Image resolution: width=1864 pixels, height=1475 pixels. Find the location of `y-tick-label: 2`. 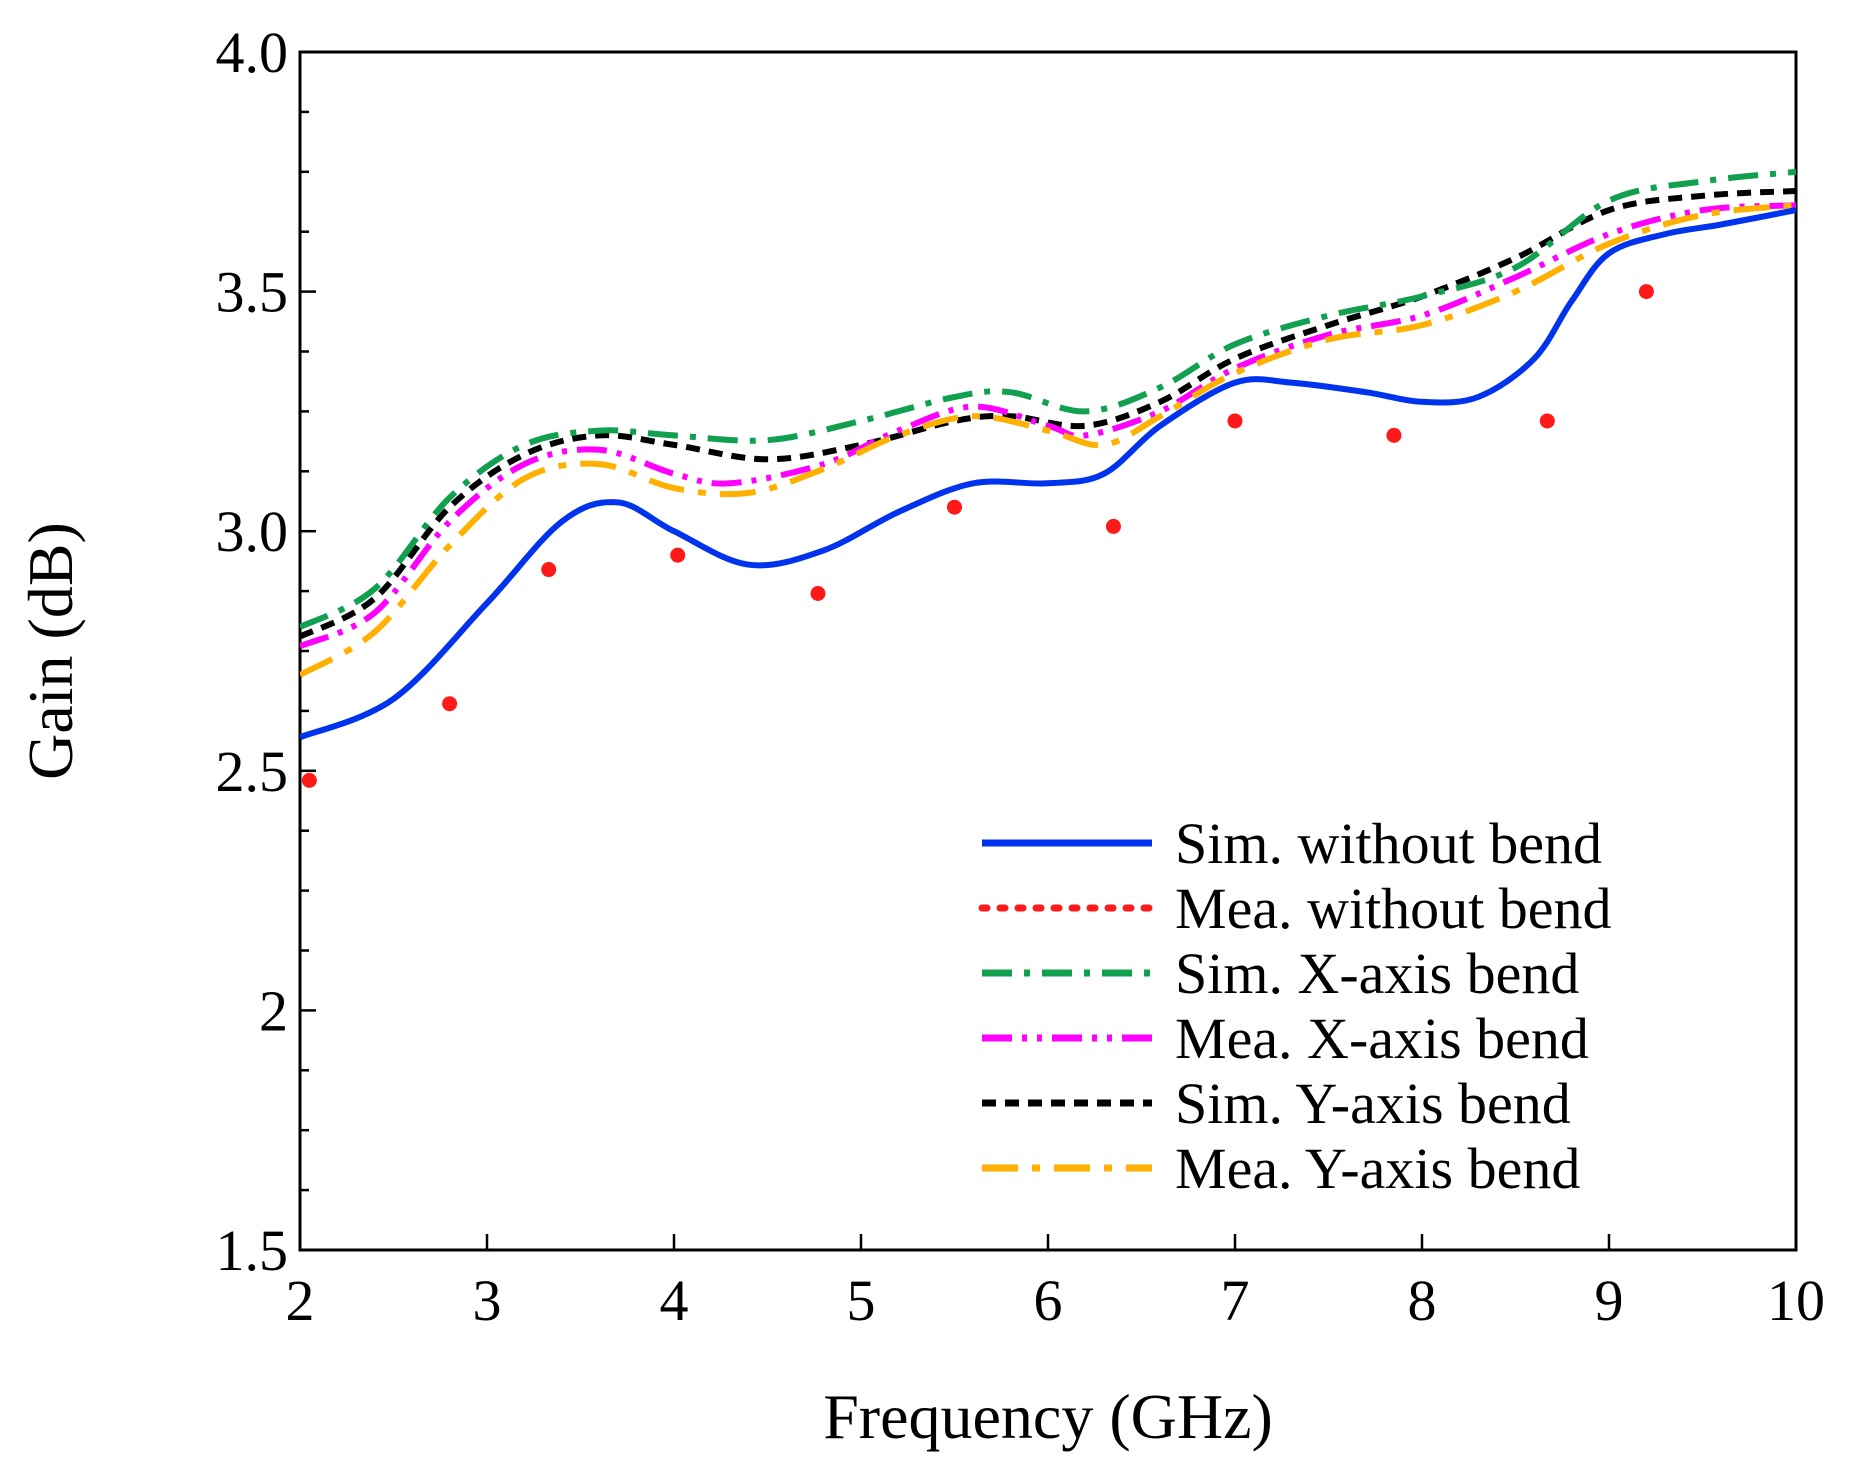

y-tick-label: 2 is located at coordinates (273, 1010).